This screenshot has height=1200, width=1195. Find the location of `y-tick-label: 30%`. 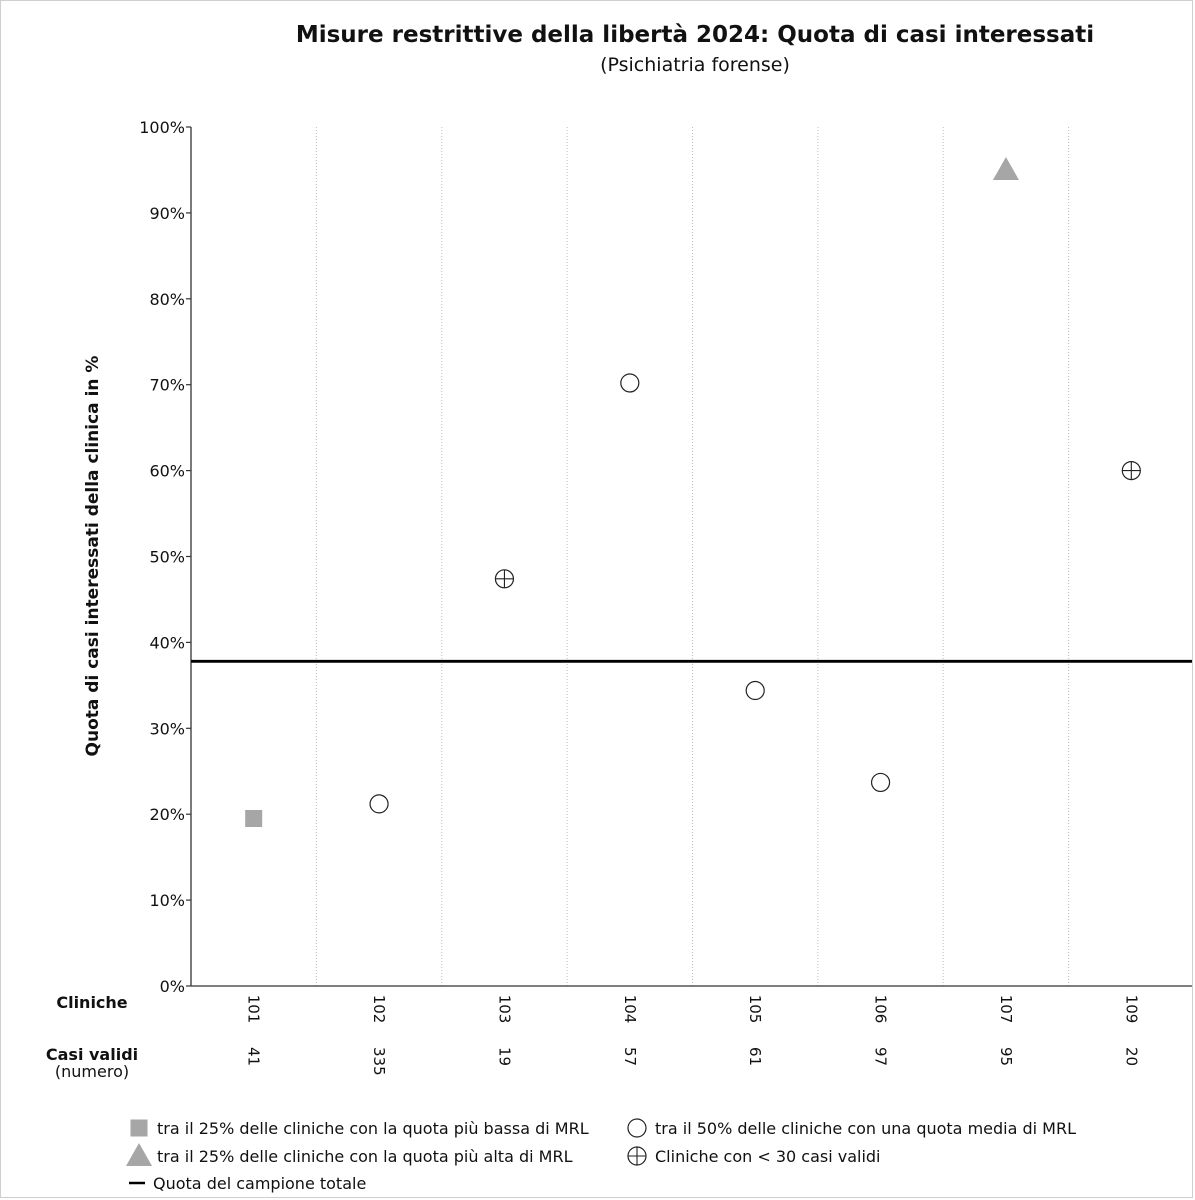

y-tick-label: 30% is located at coordinates (167, 728).